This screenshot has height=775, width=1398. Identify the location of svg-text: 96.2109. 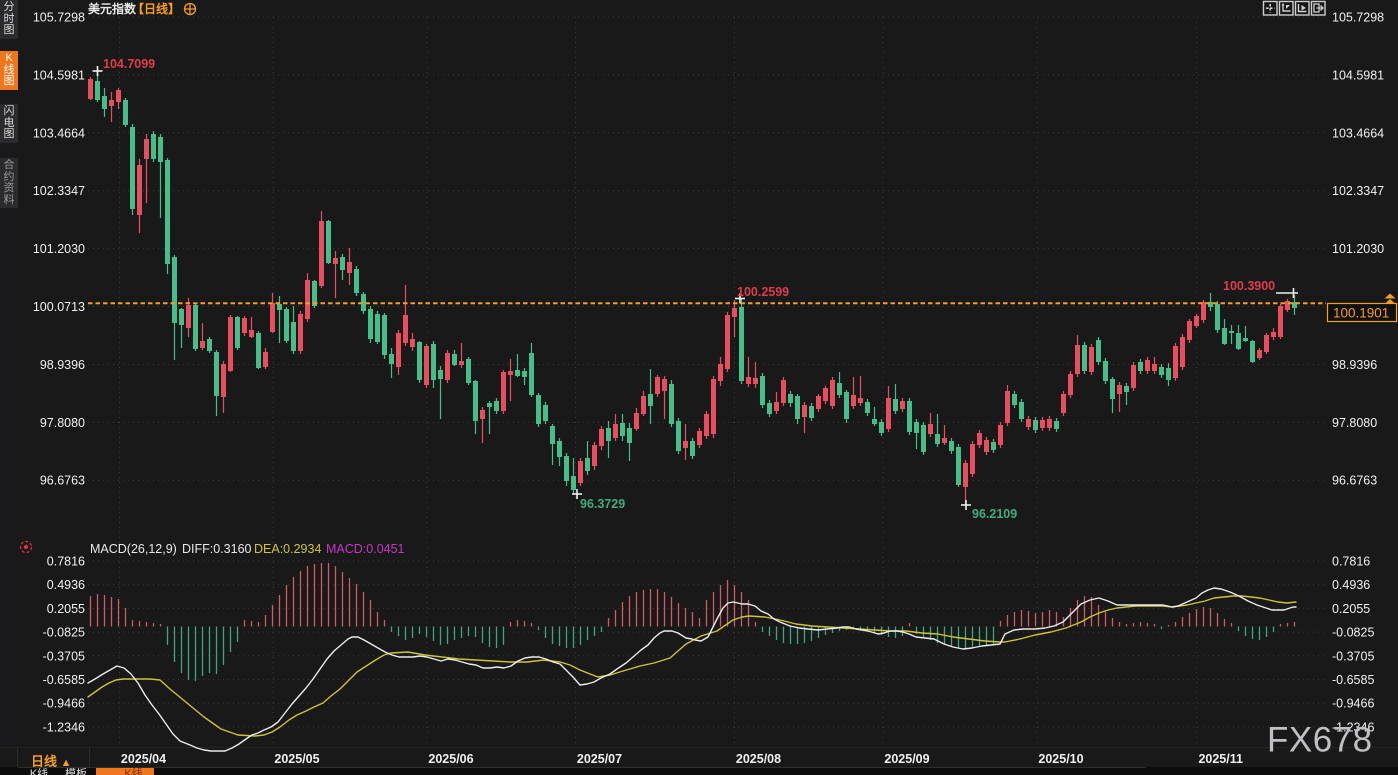
(994, 514).